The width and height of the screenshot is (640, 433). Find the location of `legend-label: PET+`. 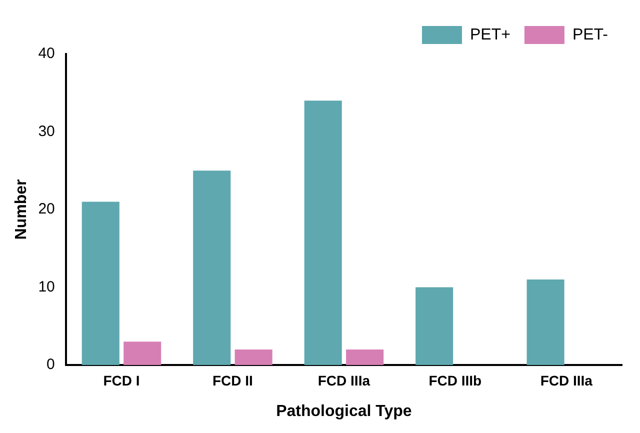

legend-label: PET+ is located at coordinates (490, 35).